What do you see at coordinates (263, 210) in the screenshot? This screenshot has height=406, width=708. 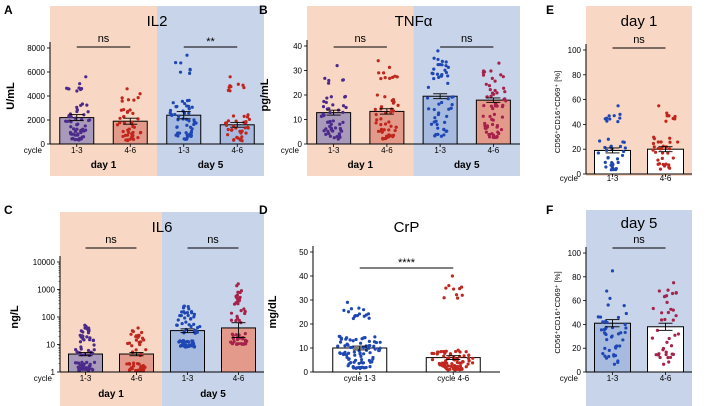 I see `panel-label: D` at bounding box center [263, 210].